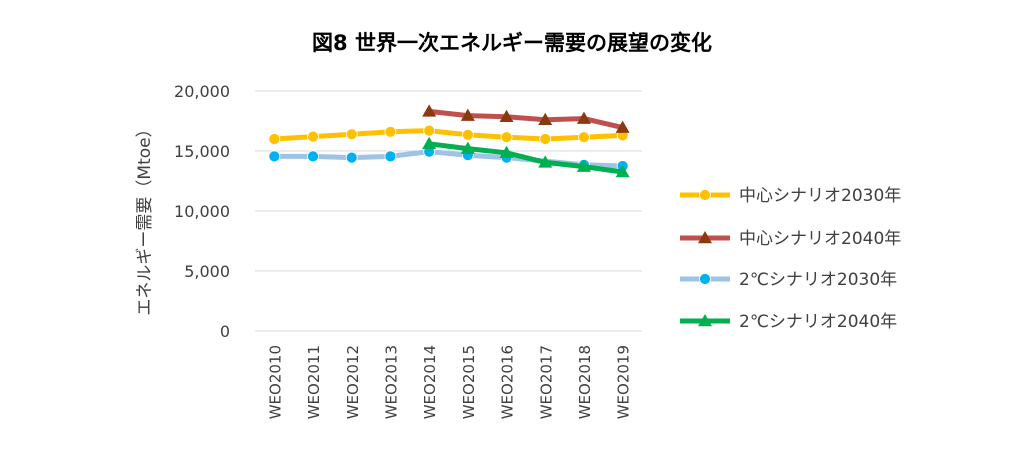  I want to click on y-tick-label: 10,000, so click(202, 211).